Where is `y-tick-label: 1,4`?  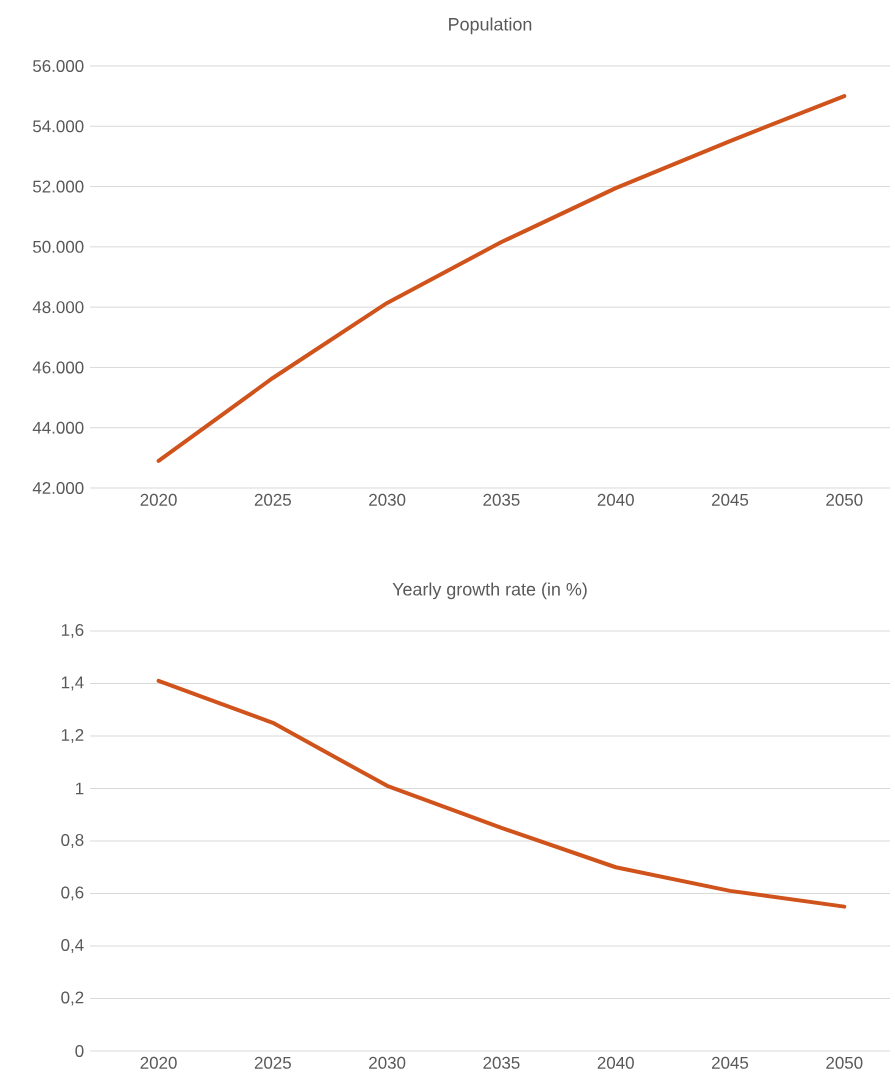 y-tick-label: 1,4 is located at coordinates (72, 683).